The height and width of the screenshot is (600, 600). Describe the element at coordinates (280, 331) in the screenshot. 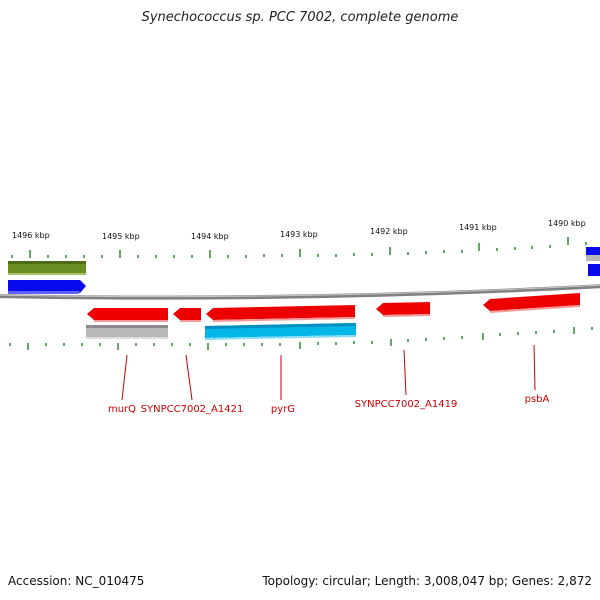

I see `gene-feature-cyan` at that location.